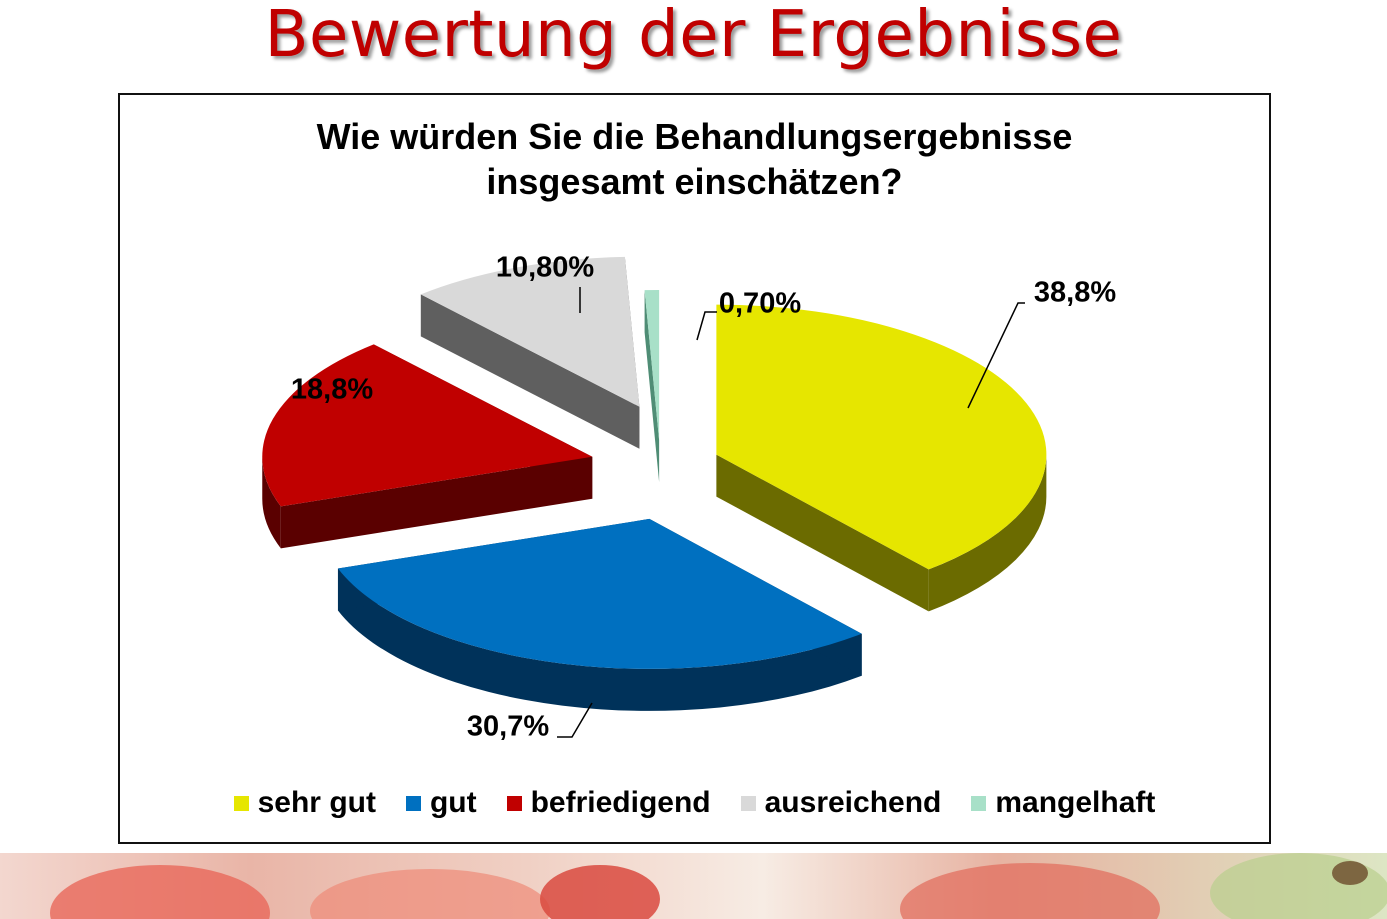 The width and height of the screenshot is (1387, 919). I want to click on legend-item-ausreichend: ausreichend, so click(841, 803).